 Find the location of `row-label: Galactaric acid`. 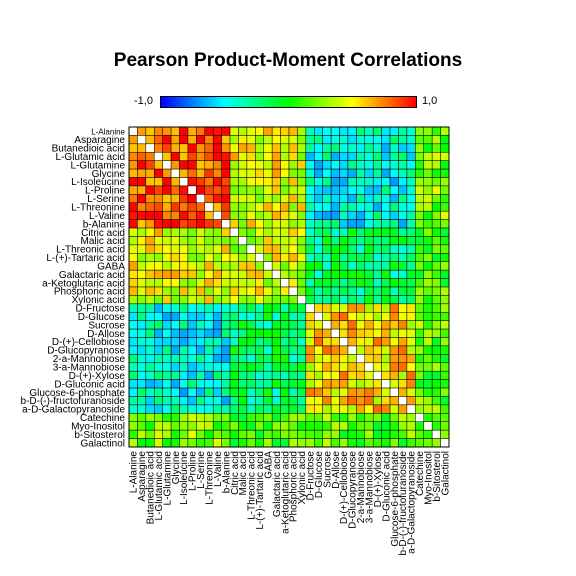

row-label: Galactaric acid is located at coordinates (92, 275).